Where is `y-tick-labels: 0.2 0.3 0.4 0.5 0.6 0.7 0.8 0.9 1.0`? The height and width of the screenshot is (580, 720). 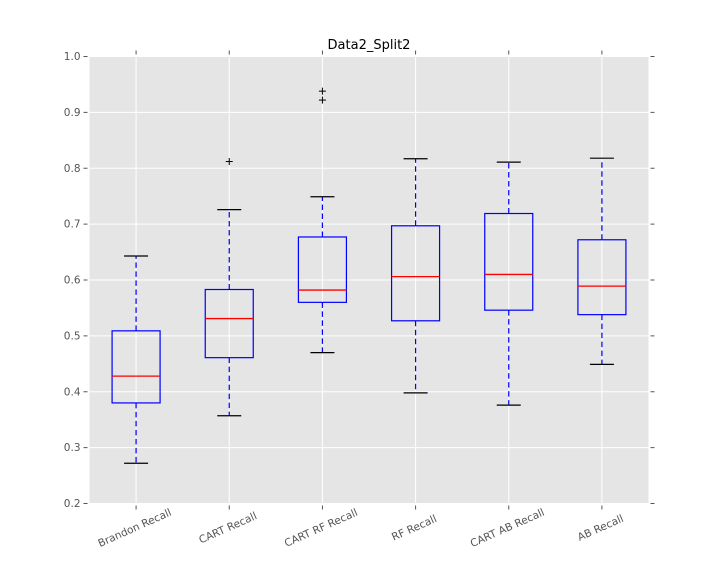
y-tick-labels: 0.2 0.3 0.4 0.5 0.6 0.7 0.8 0.9 1.0 is located at coordinates (72, 280).